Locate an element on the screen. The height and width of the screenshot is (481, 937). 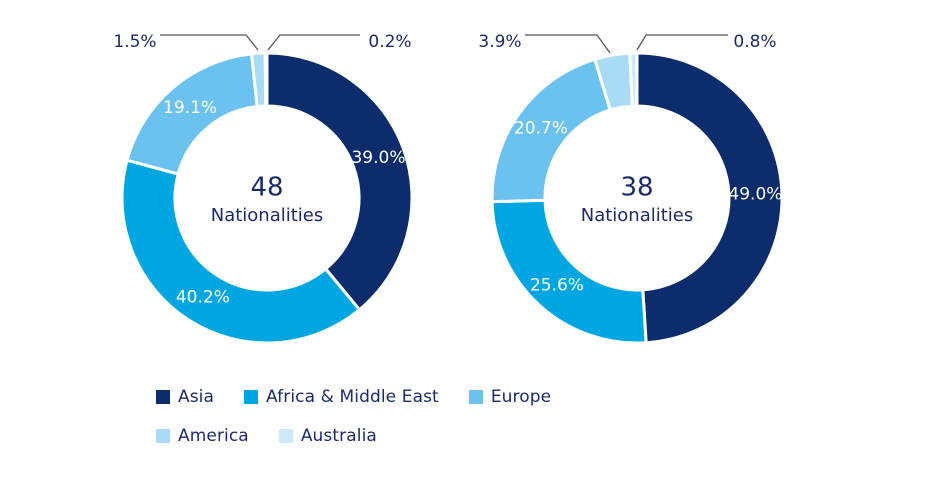
legend-item-america: America is located at coordinates (202, 436).